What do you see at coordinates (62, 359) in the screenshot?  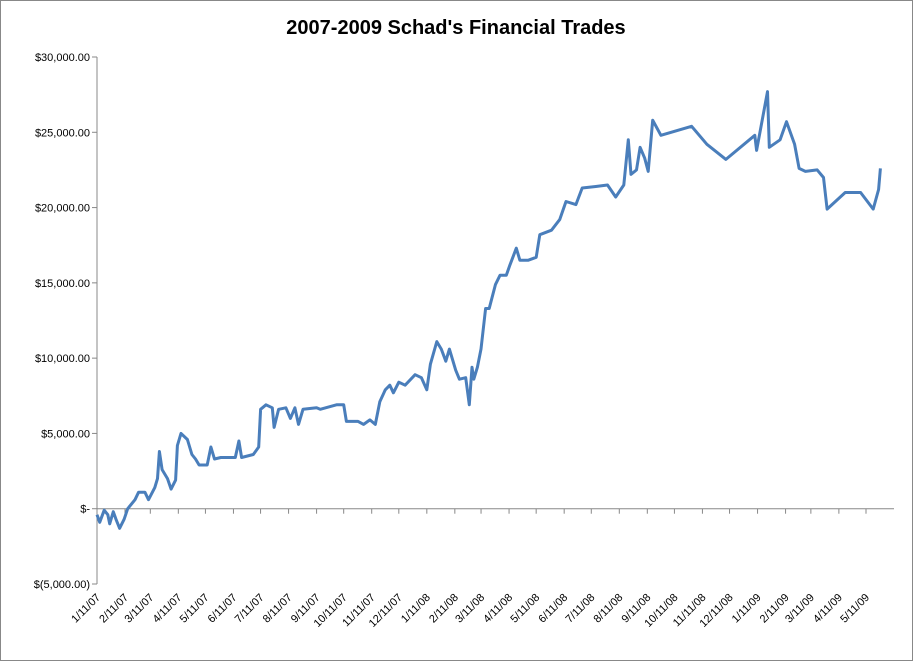 I see `y-tick-label: $10,000.00` at bounding box center [62, 359].